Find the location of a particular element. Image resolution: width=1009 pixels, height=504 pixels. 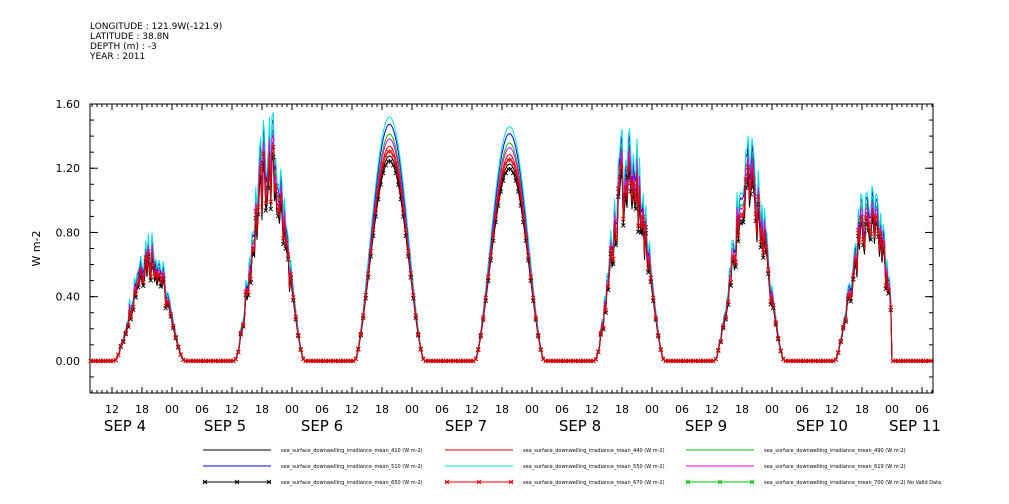

latitude-label: LATITUDE : 38.8N is located at coordinates (130, 37).